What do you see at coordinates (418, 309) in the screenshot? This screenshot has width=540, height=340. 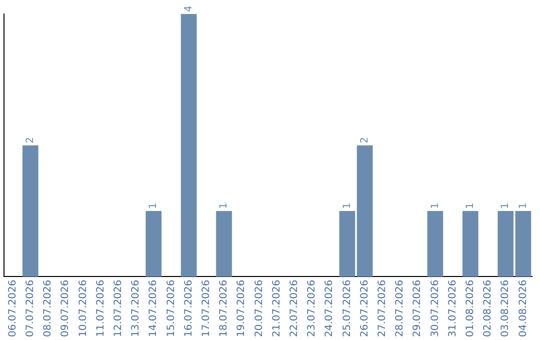 I see `x-tick-label: 29.07.2026` at bounding box center [418, 309].